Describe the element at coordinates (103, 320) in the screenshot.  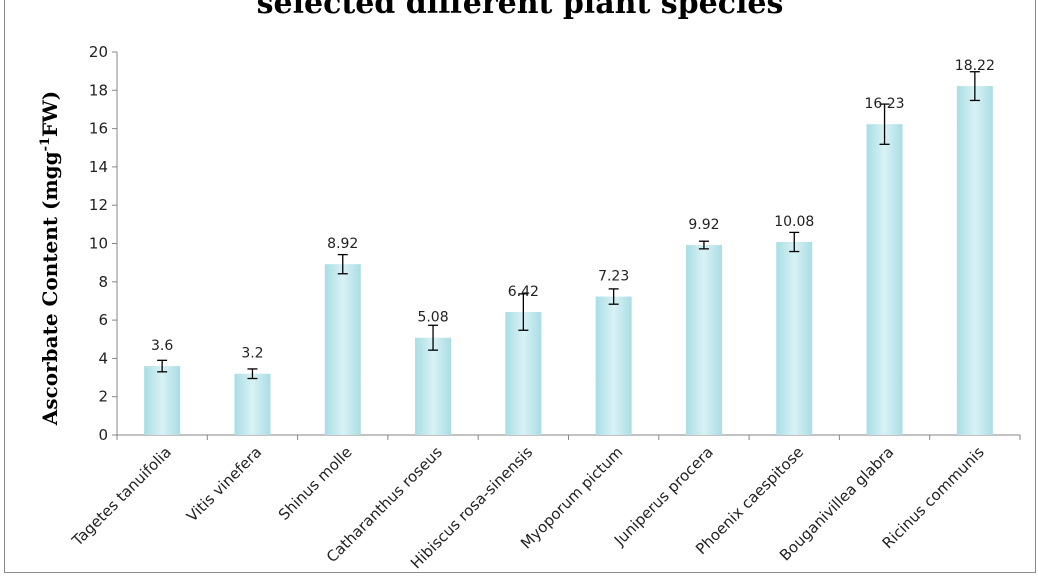
I see `y-tick-label: 6` at that location.